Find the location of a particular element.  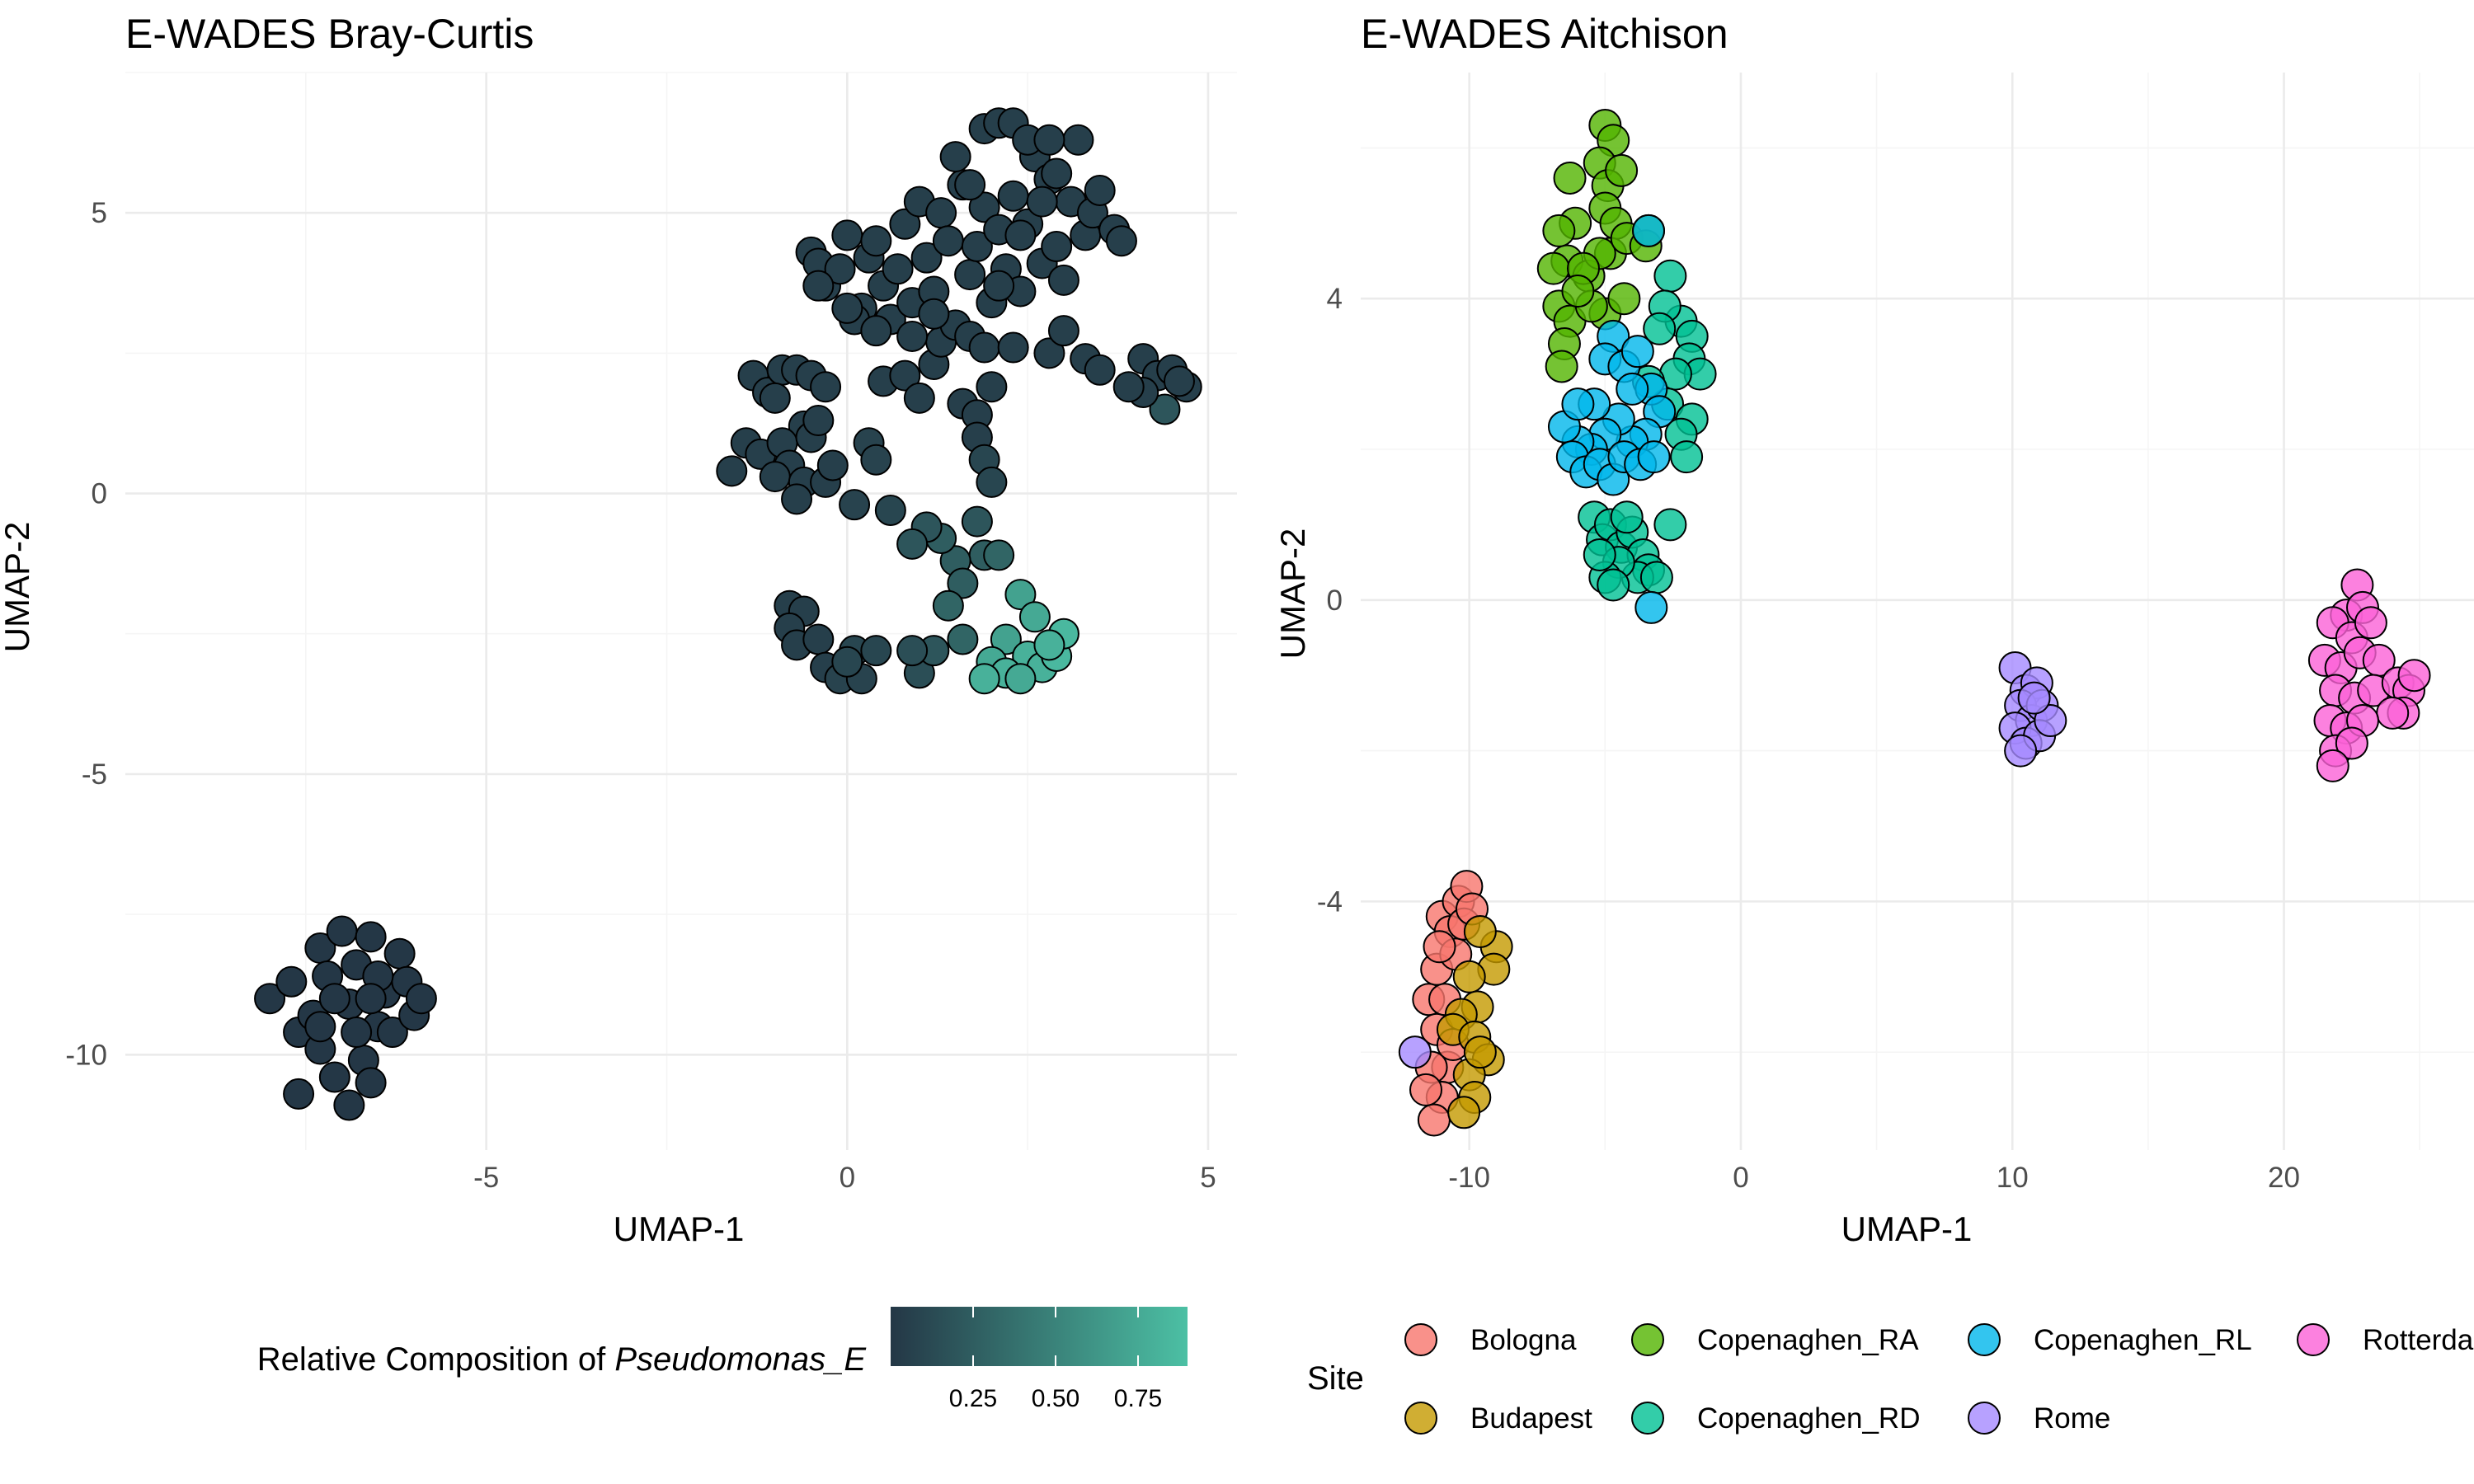

legend-label-copenaghen-rl: Copenaghen_RL is located at coordinates (2143, 1340).